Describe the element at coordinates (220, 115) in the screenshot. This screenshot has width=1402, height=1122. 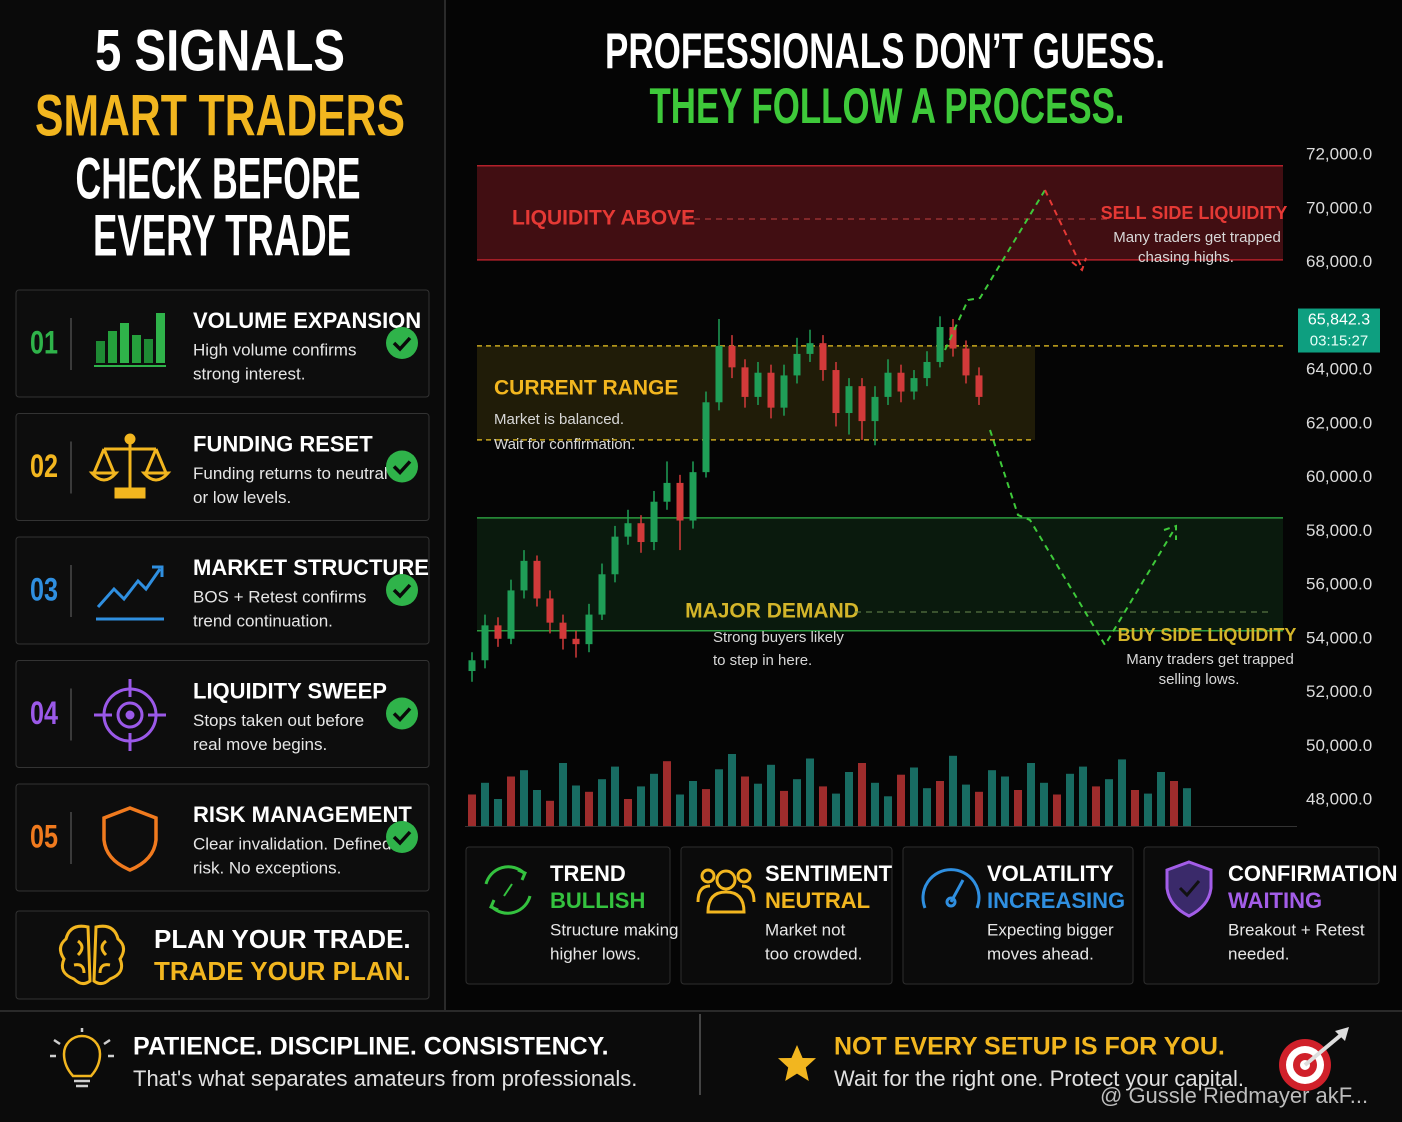
I see `title-line: SMART TRADERS` at that location.